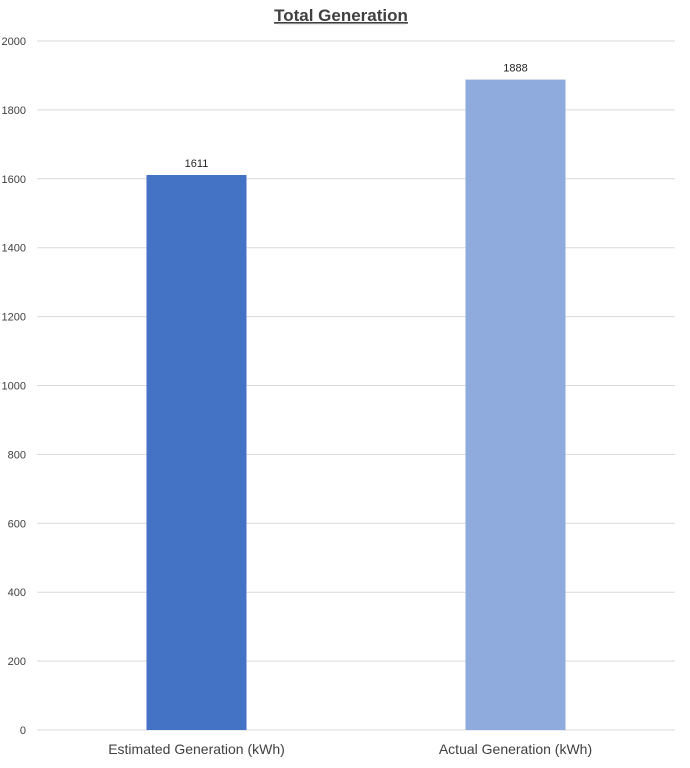  What do you see at coordinates (23, 731) in the screenshot?
I see `y-tick-label: 0` at bounding box center [23, 731].